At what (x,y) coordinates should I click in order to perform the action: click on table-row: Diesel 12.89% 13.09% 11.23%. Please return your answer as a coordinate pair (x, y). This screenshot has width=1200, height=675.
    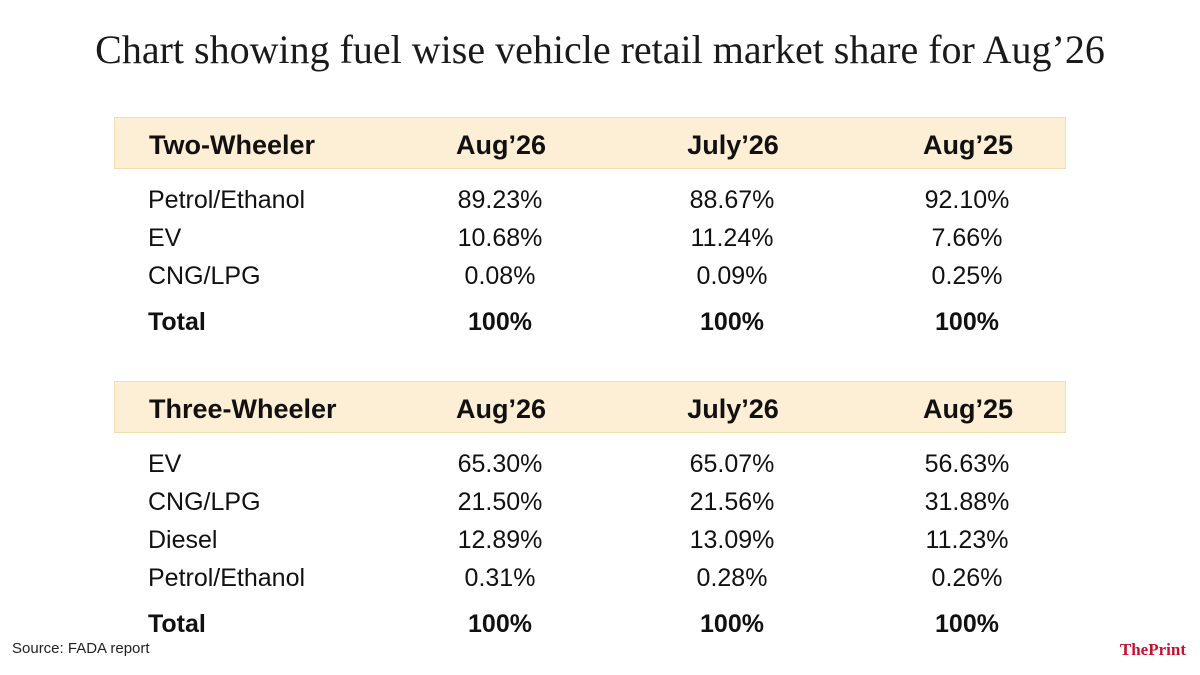
    Looking at the image, I should click on (590, 545).